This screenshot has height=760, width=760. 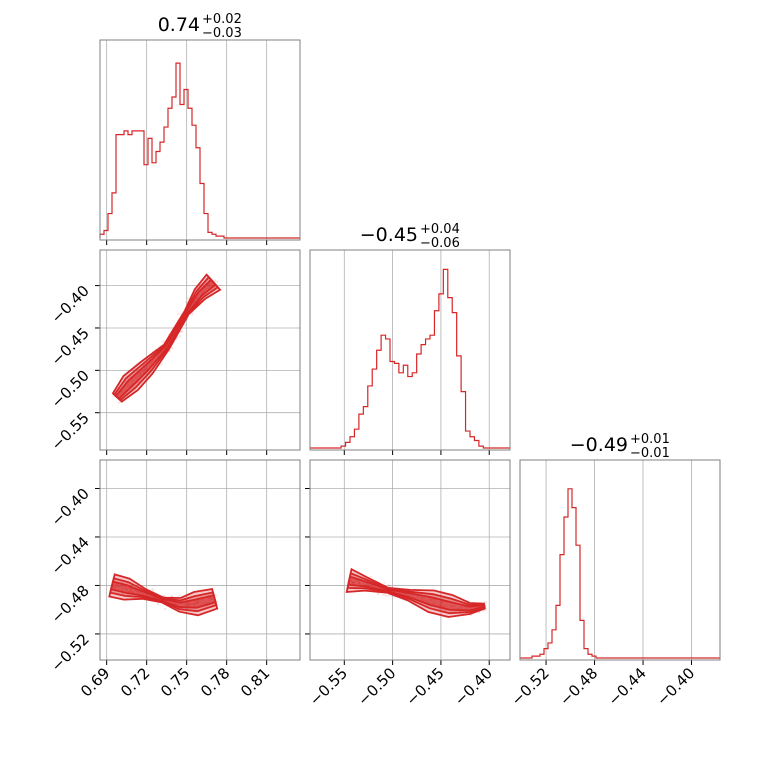 I want to click on x-tick-label: −0.52, so click(x=530, y=686).